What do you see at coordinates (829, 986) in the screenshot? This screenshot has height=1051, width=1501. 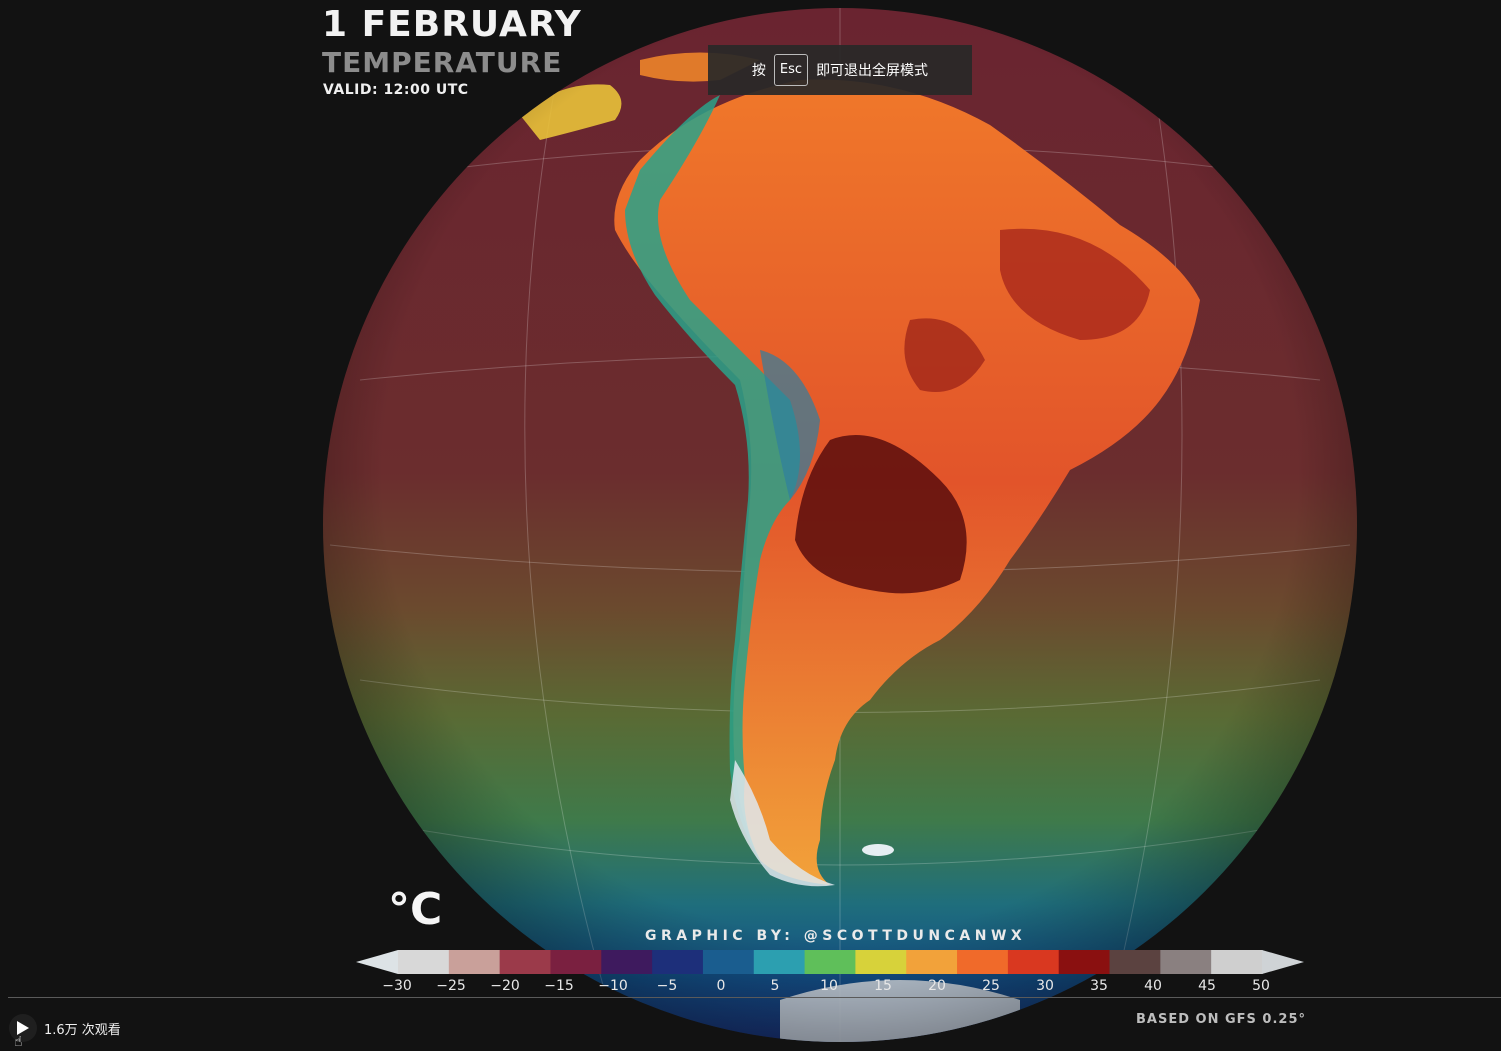 I see `colorbar-tick-label: 10` at bounding box center [829, 986].